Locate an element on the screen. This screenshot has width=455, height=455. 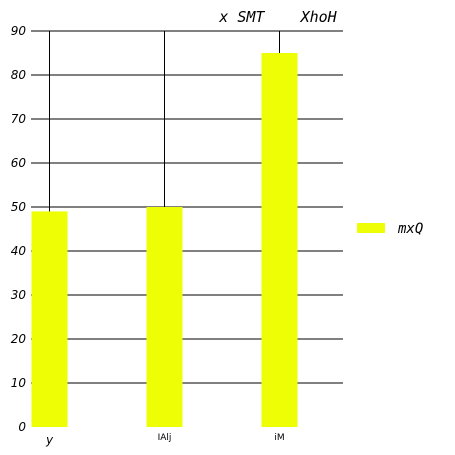
bar-IAlj is located at coordinates (164, 317).